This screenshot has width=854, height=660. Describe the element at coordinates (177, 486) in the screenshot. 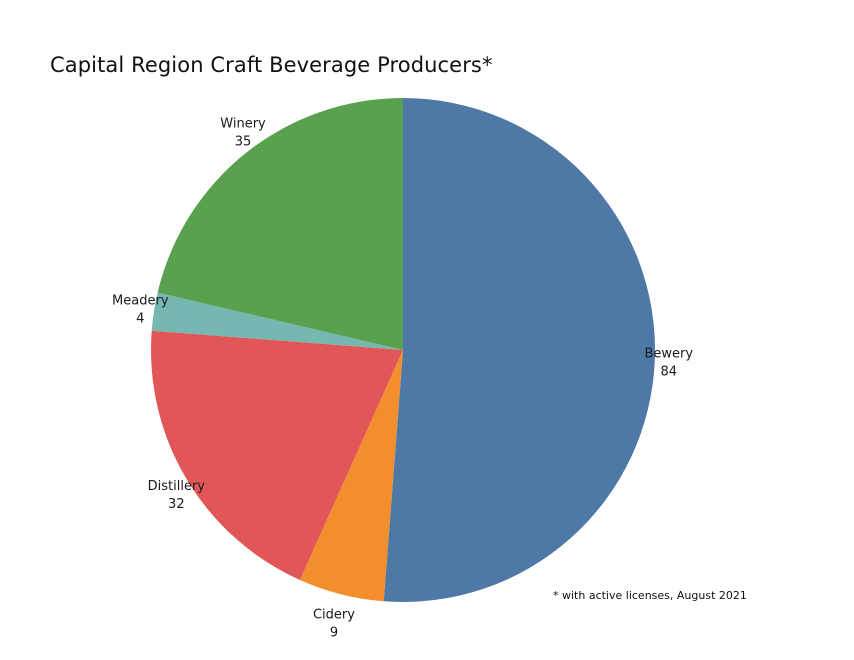

I see `slice-name-distillery: Distillery` at that location.